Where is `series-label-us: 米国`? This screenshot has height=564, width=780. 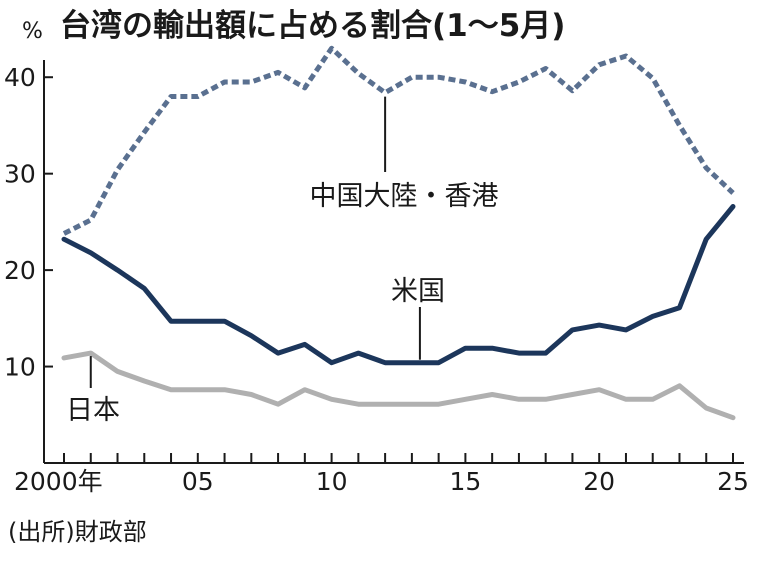
series-label-us: 米国 is located at coordinates (418, 291).